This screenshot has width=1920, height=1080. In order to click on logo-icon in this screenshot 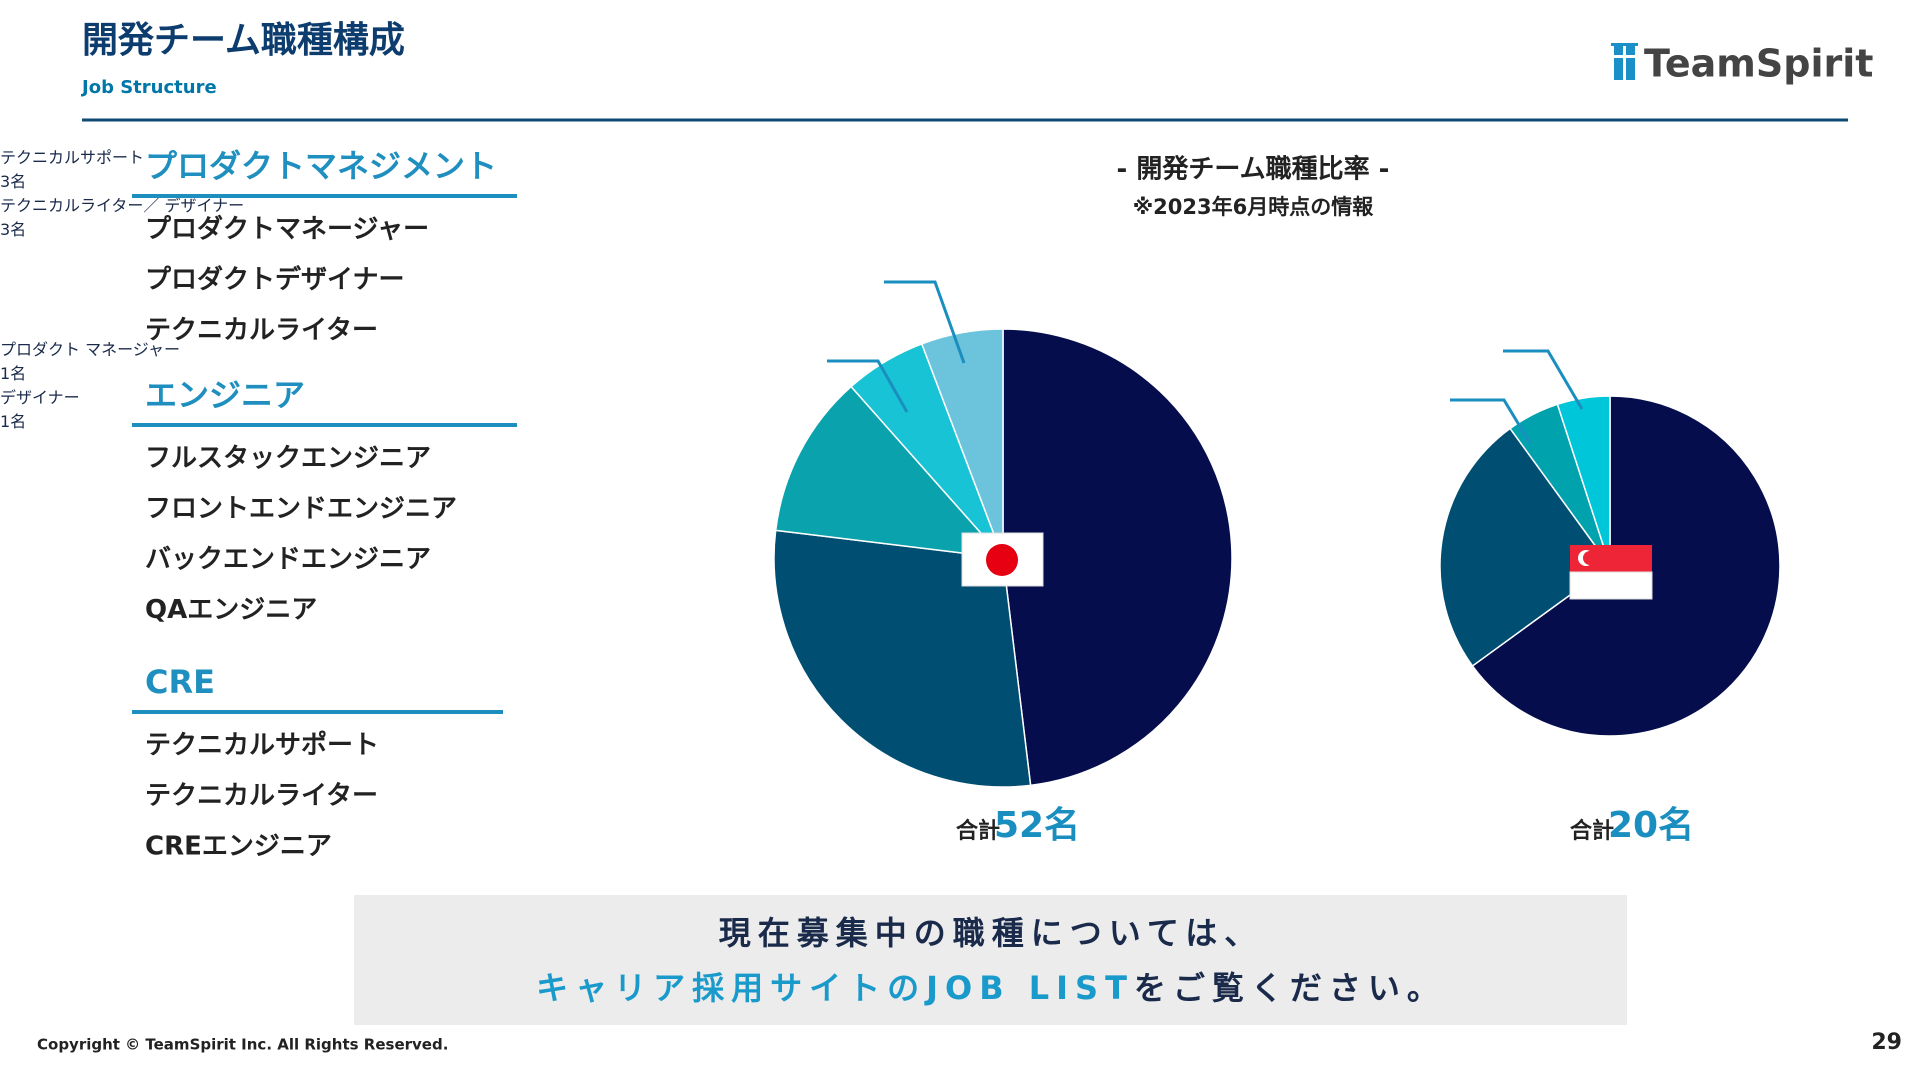, I will do `click(1624, 61)`.